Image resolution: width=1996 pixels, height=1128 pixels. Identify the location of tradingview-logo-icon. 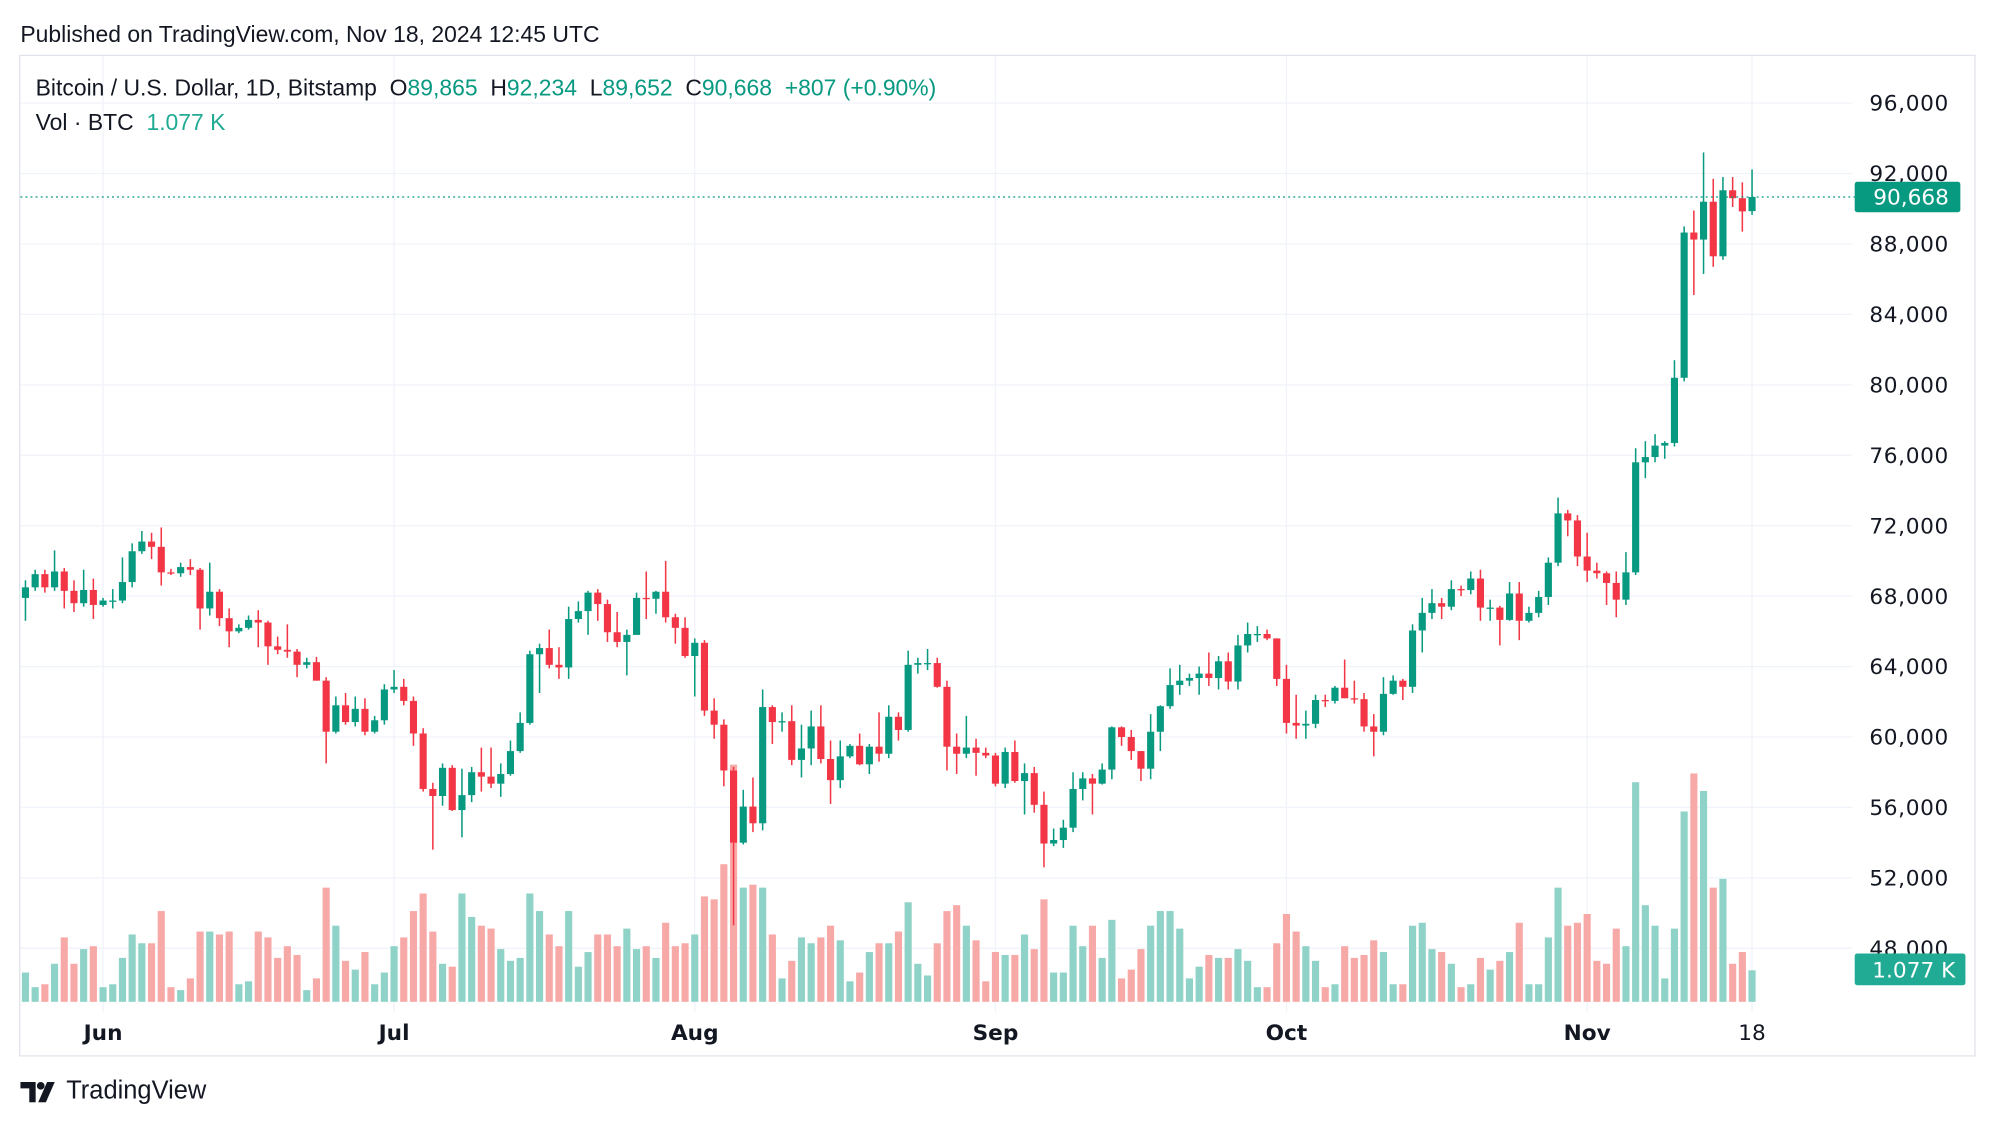
(37, 1091).